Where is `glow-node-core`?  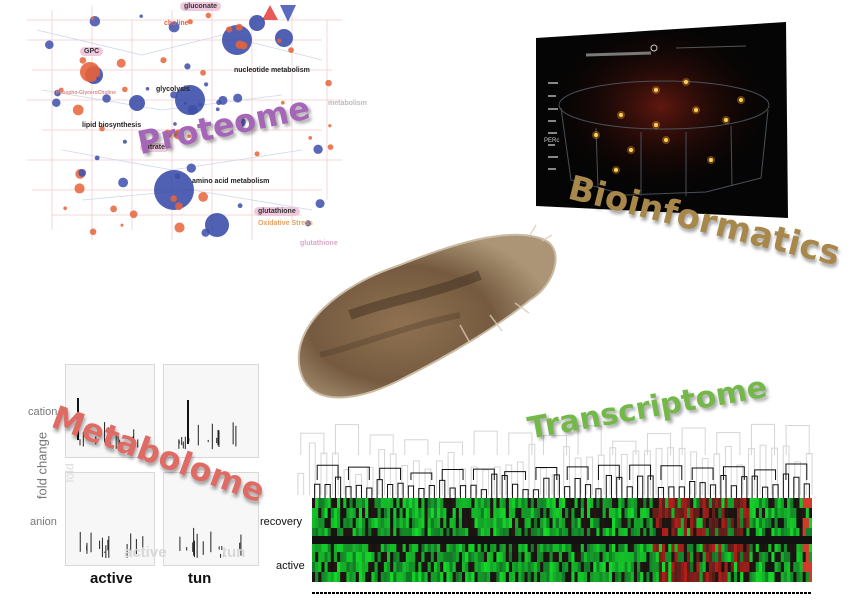
glow-node-core is located at coordinates (656, 90).